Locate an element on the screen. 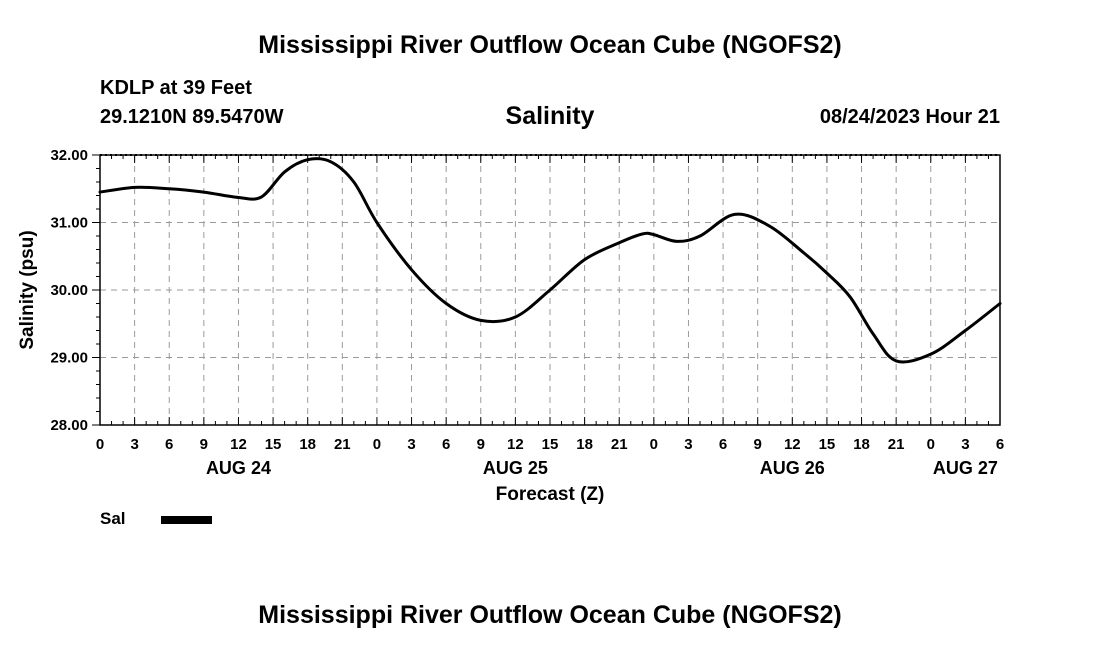  y-tick-label: 28.00 is located at coordinates (69, 425).